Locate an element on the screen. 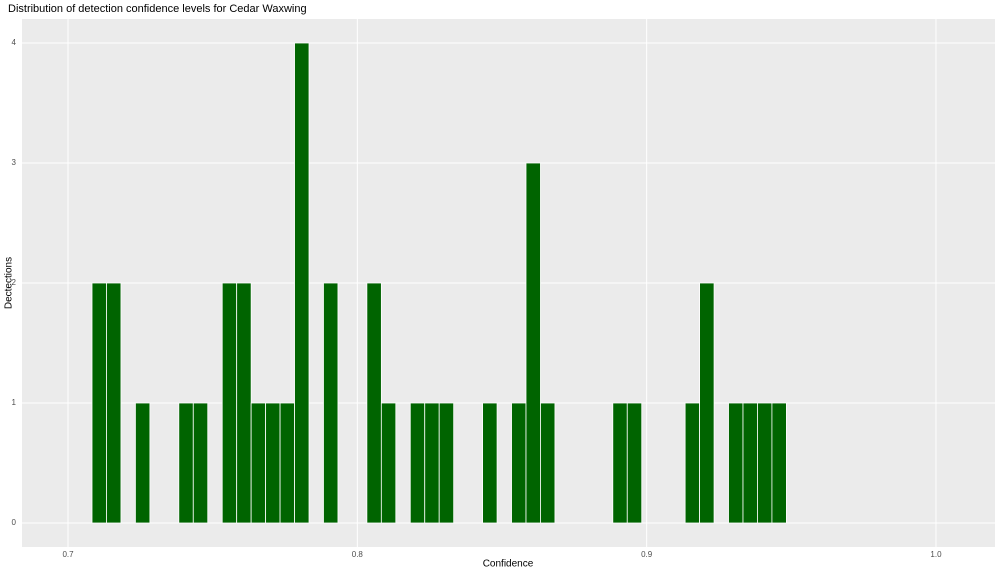  x-tick-label: 1.0 is located at coordinates (936, 554).